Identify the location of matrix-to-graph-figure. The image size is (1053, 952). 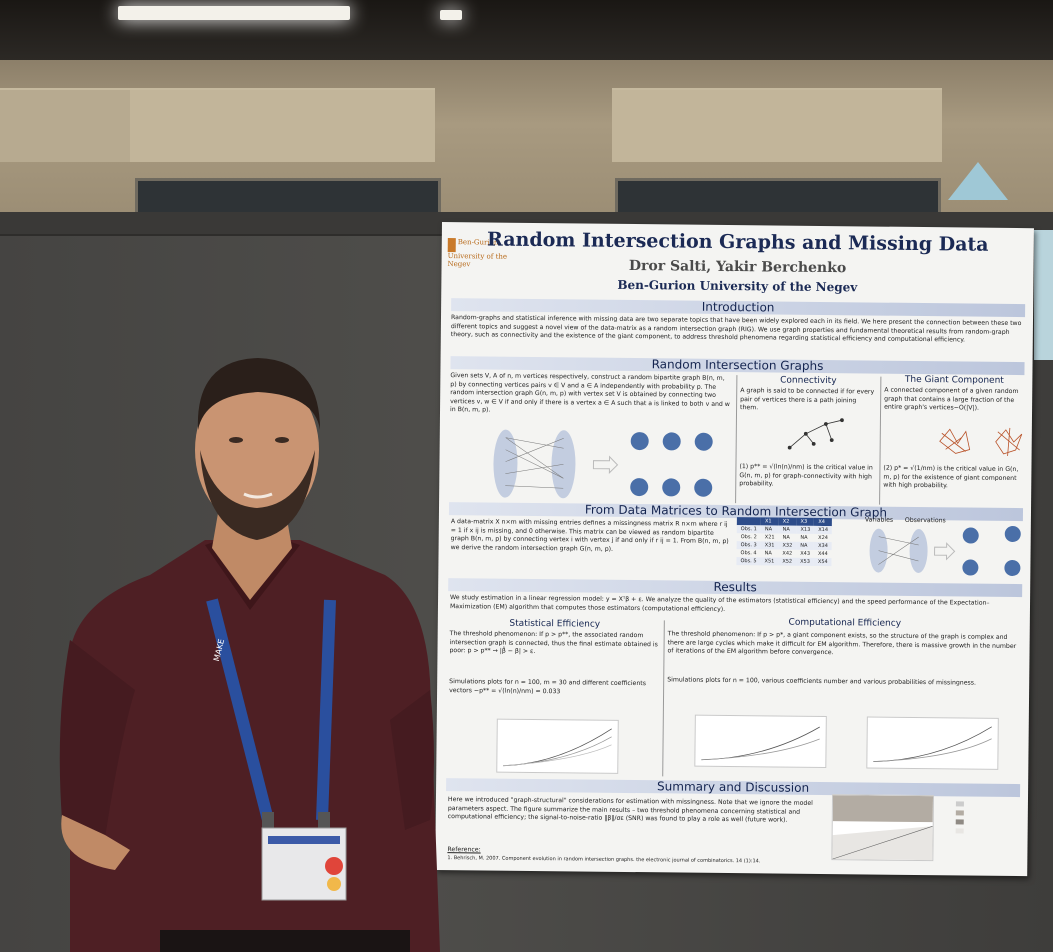
(945, 550).